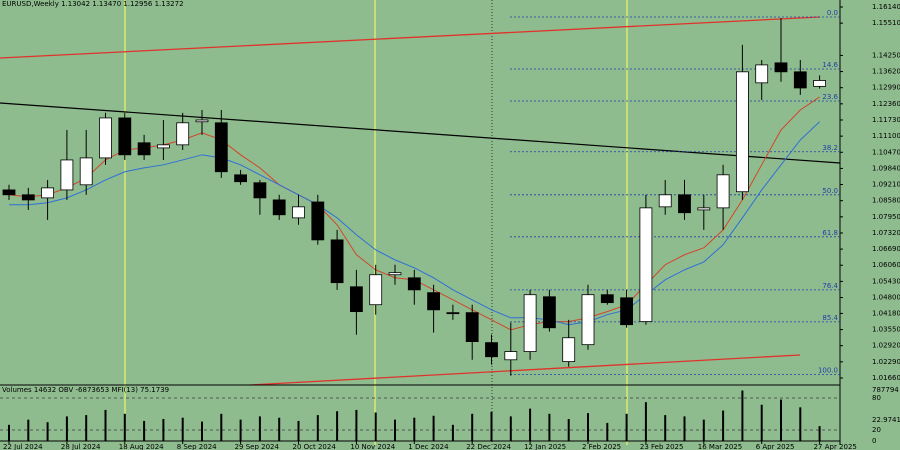 The height and width of the screenshot is (450, 900). Describe the element at coordinates (886, 201) in the screenshot. I see `y-tick-label: 1.08580` at that location.